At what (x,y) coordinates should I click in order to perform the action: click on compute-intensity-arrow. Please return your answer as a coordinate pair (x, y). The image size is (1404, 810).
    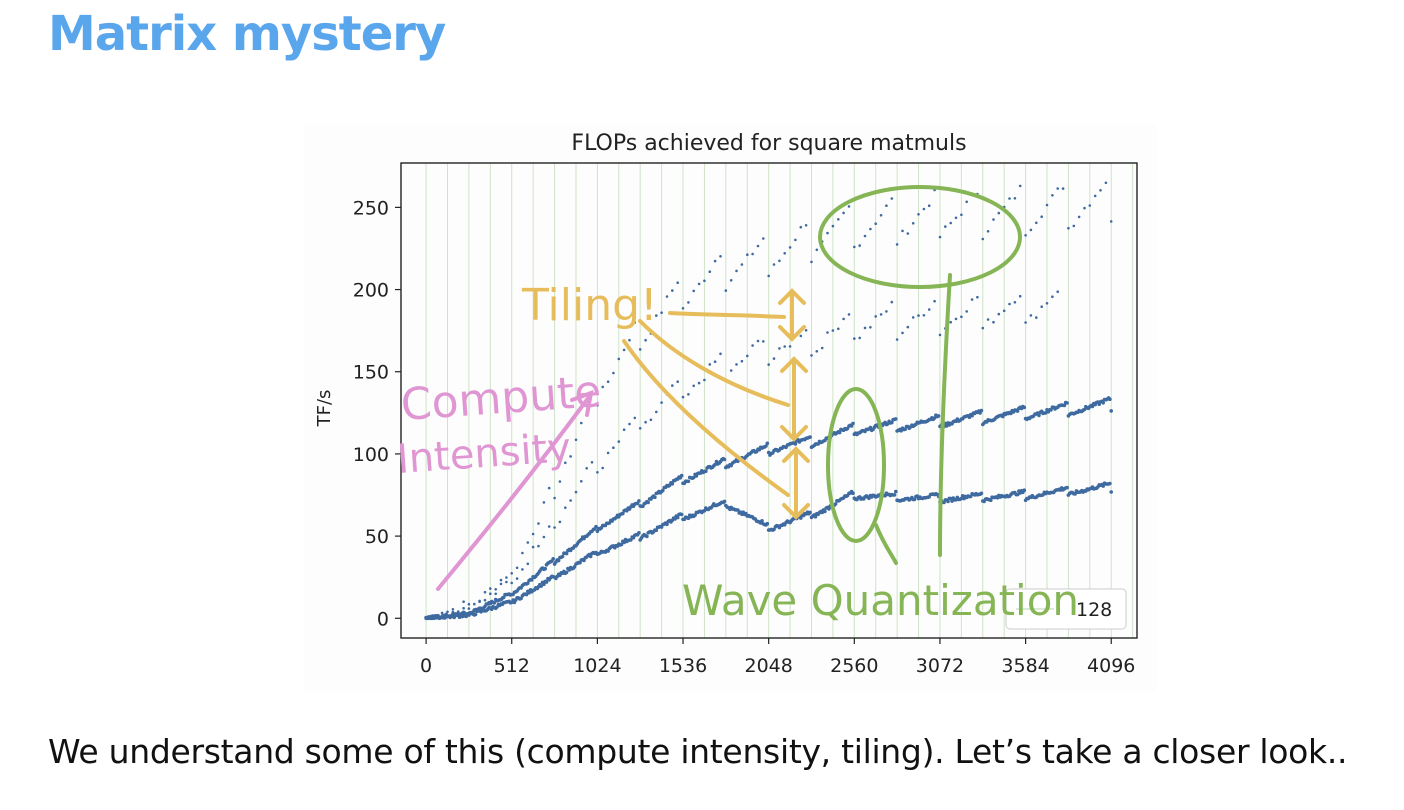
    Looking at the image, I should click on (513, 493).